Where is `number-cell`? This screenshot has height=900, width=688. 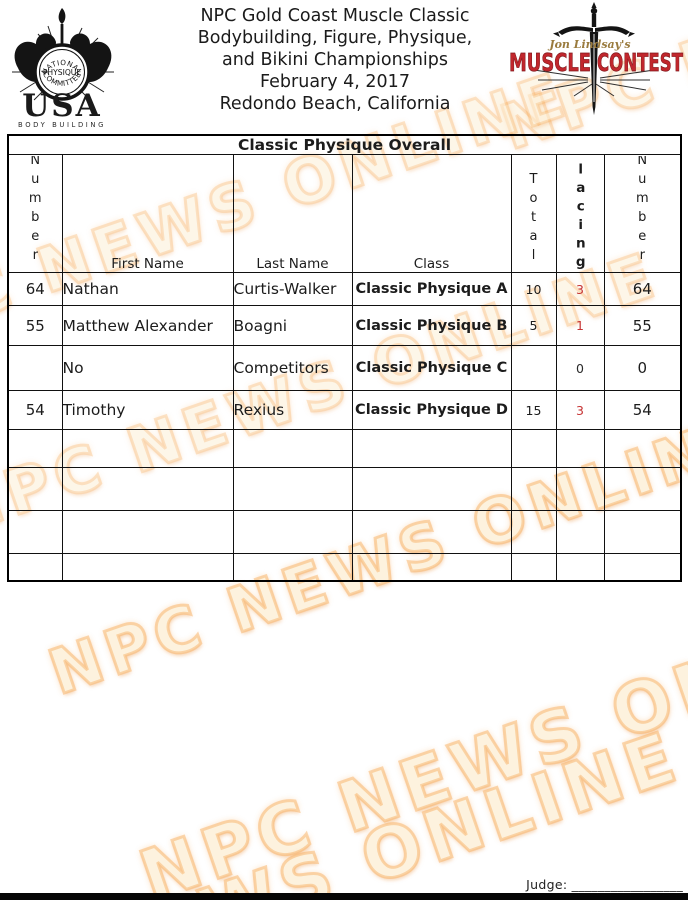
number-cell is located at coordinates (35, 368).